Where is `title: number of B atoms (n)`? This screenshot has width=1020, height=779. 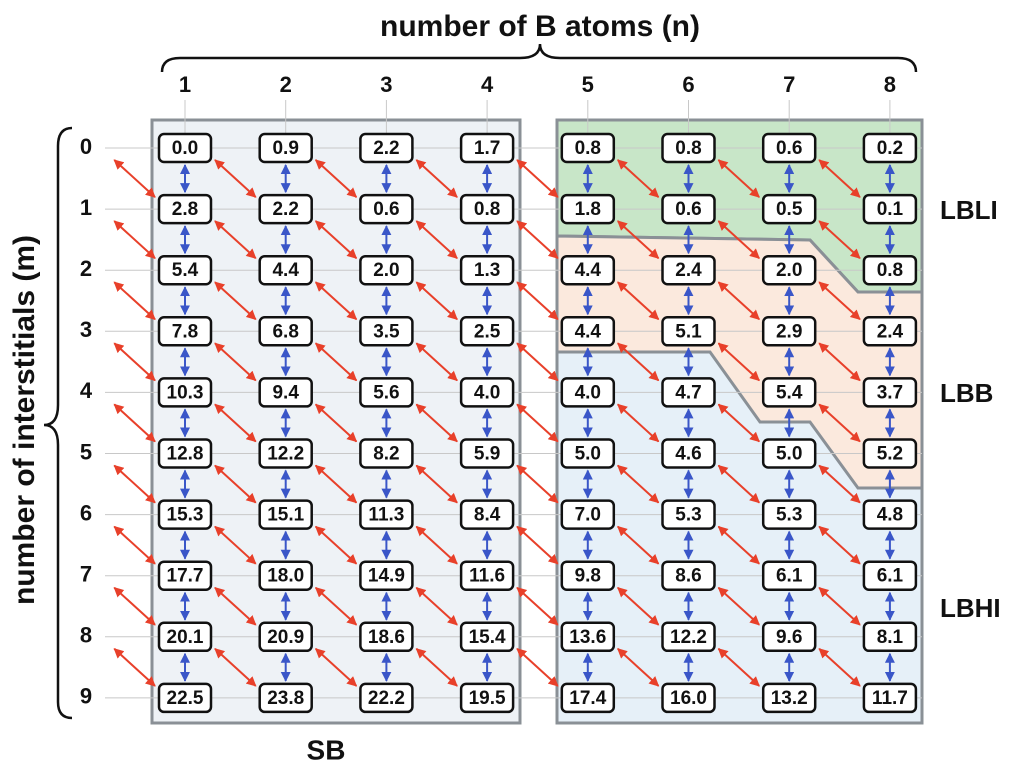 title: number of B atoms (n) is located at coordinates (540, 26).